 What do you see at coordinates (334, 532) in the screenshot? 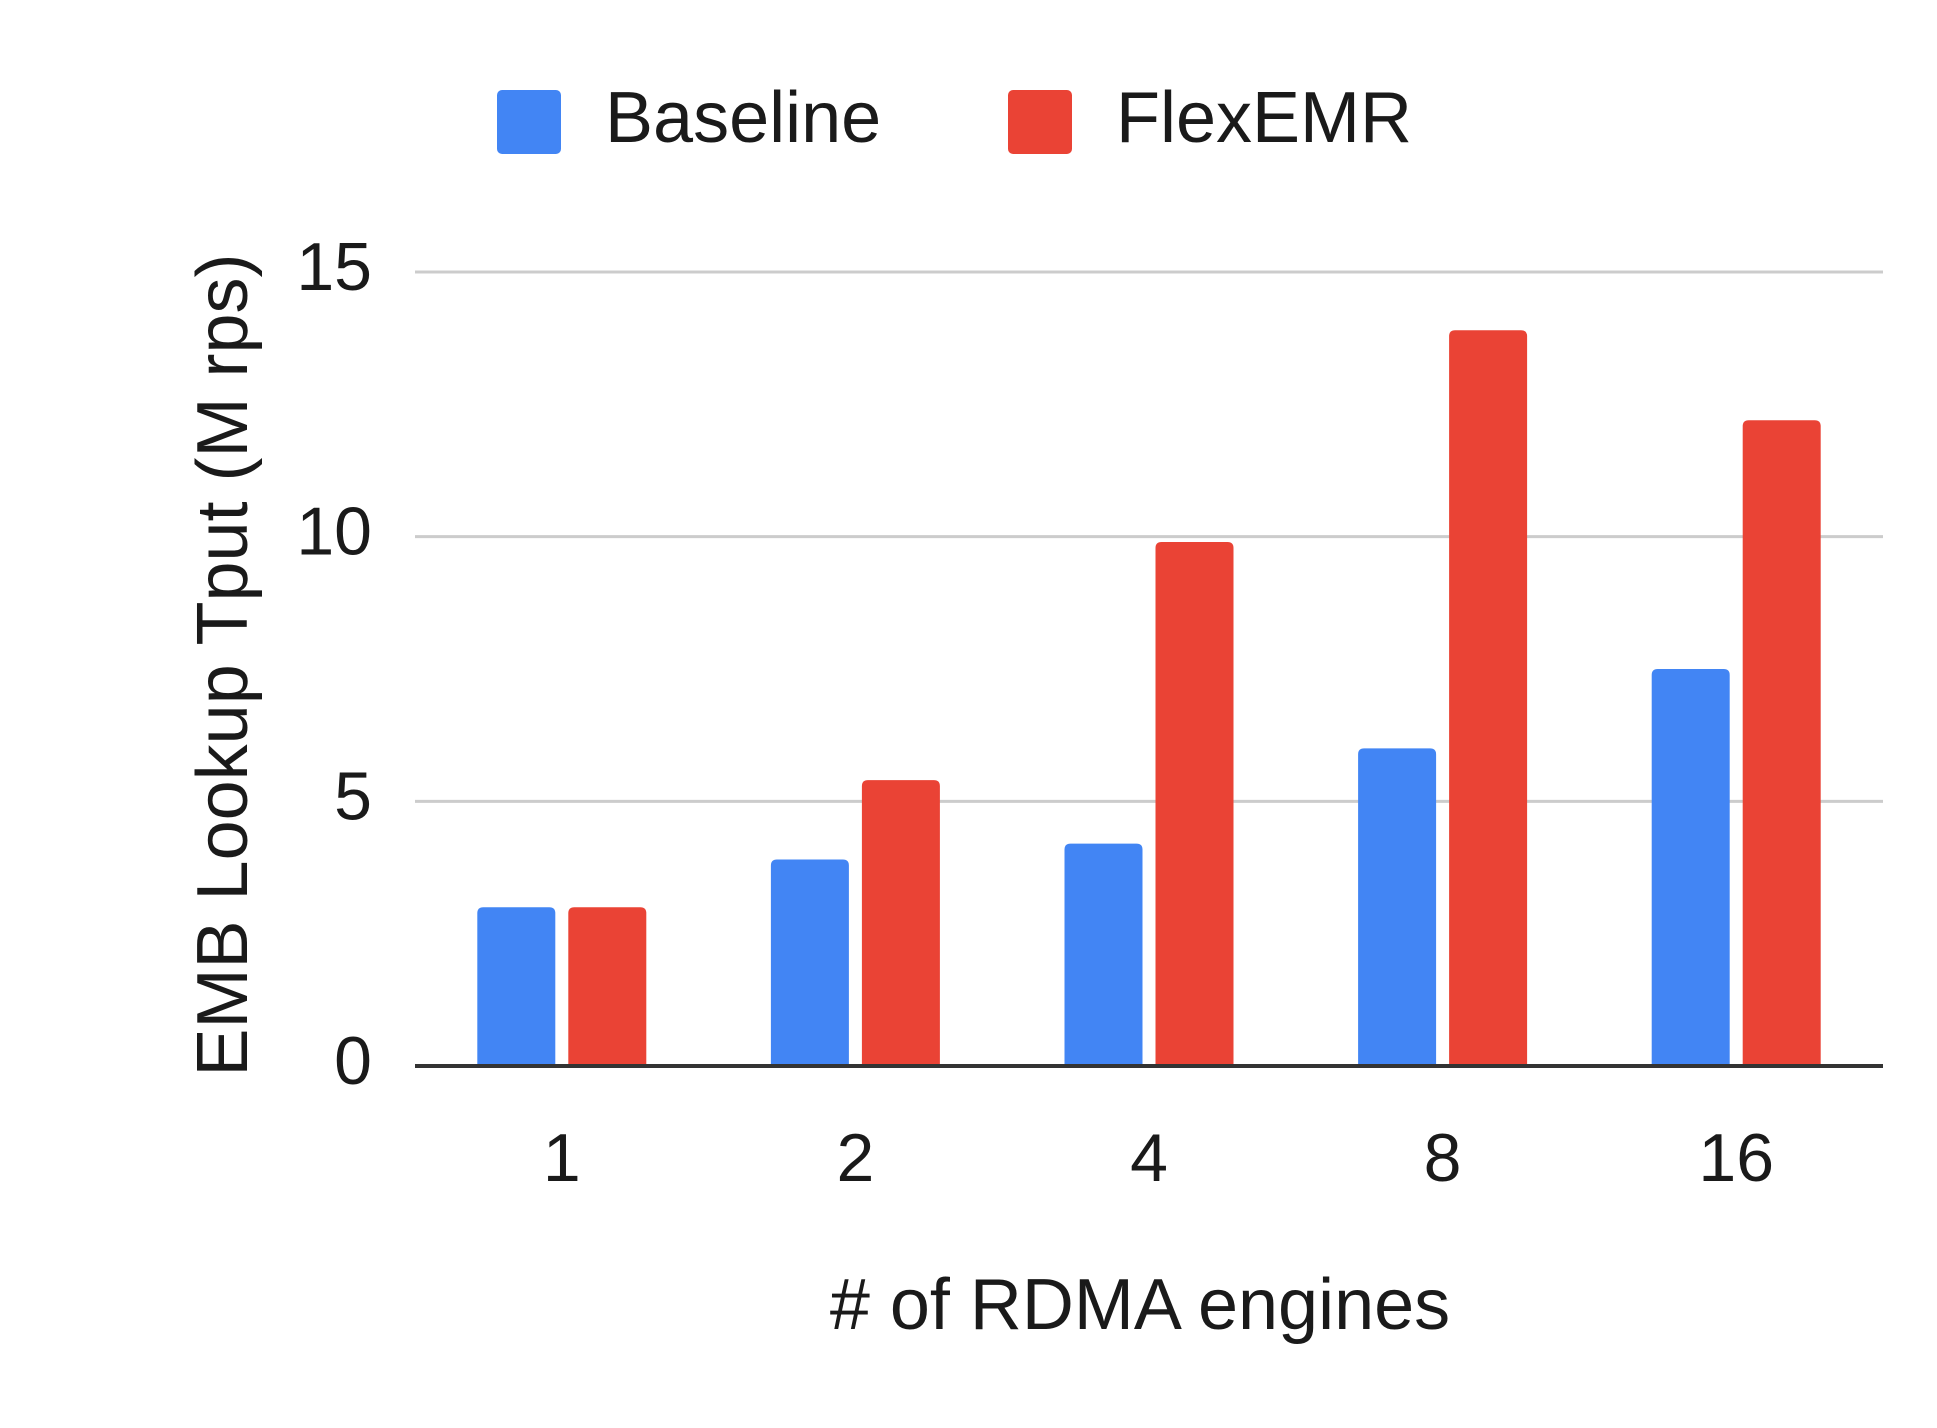
I see `y-tick-label-10: 10` at bounding box center [334, 532].